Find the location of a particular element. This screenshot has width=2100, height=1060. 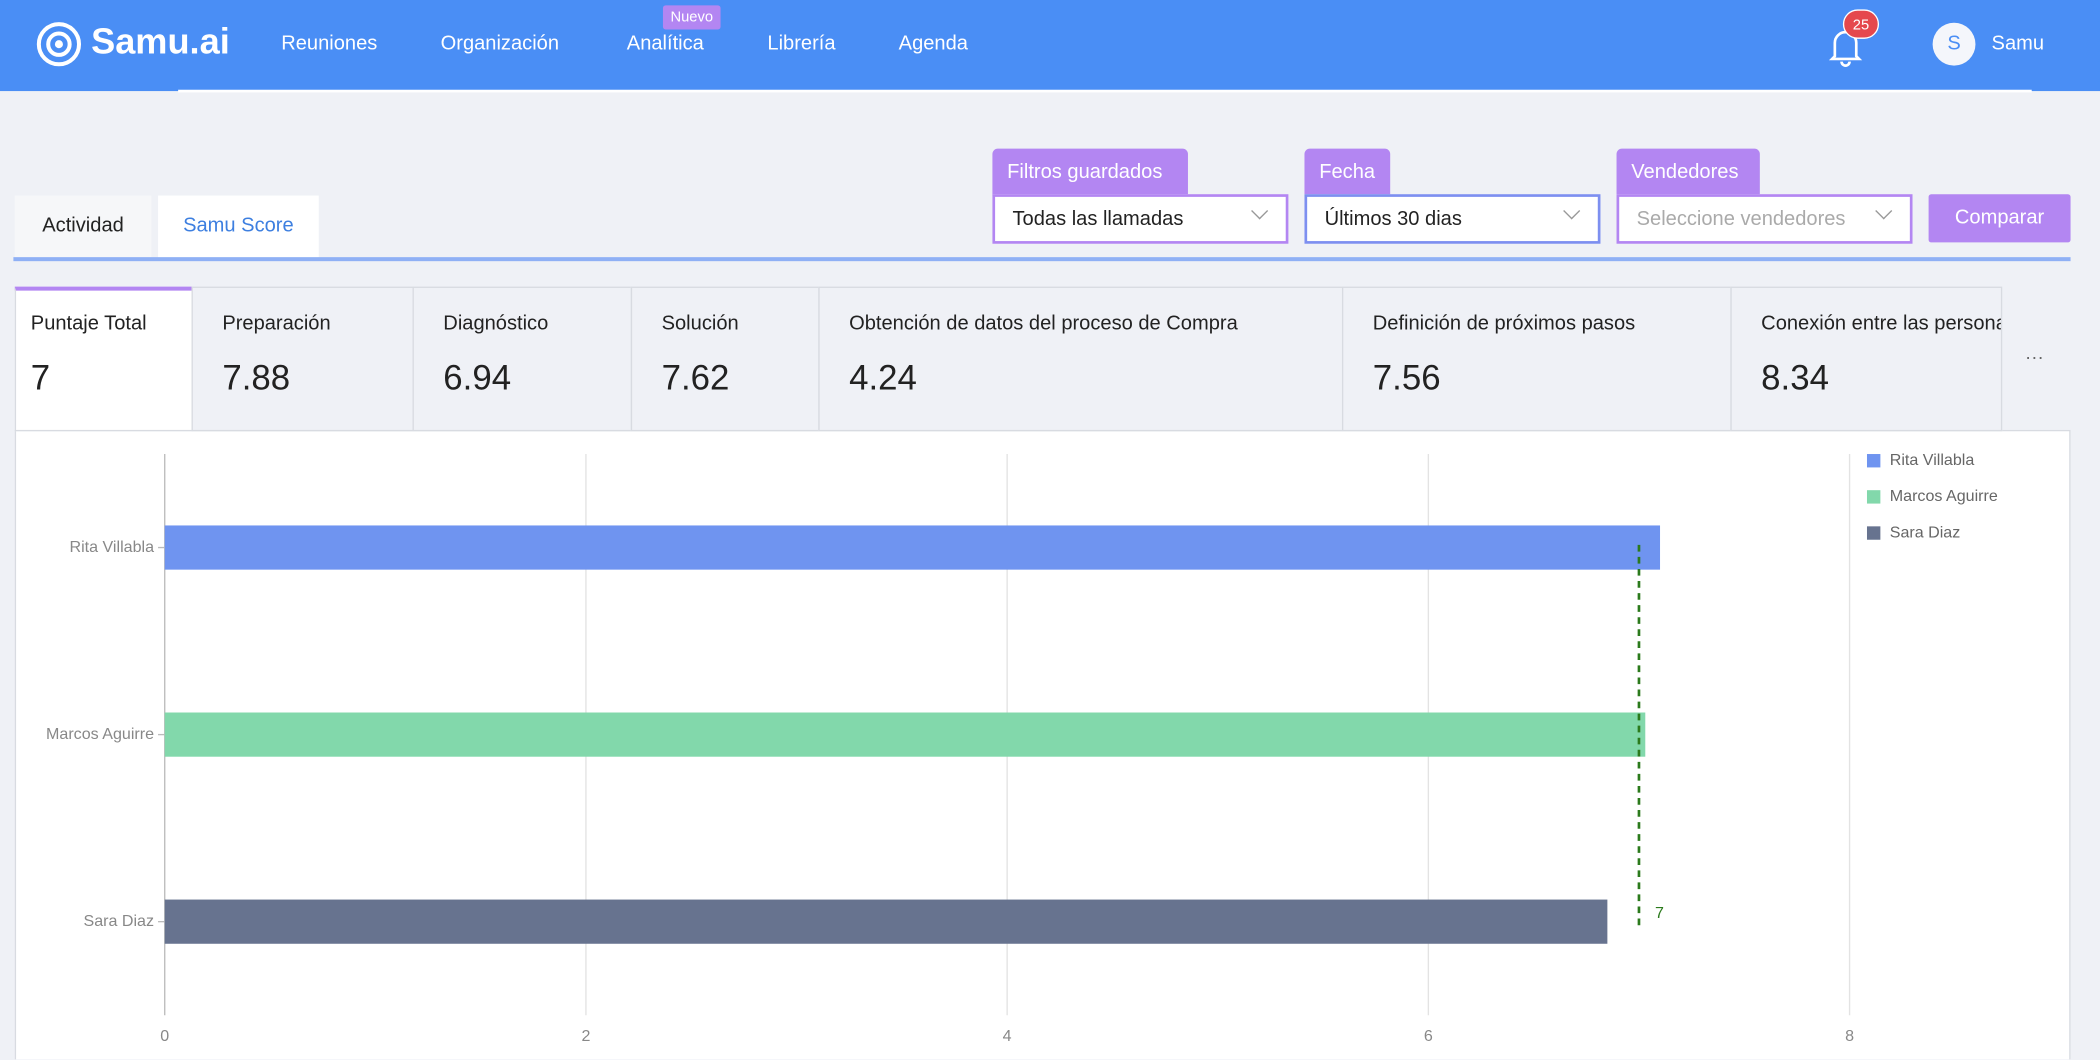

filter-select: Seleccione vendedores is located at coordinates (1765, 219).